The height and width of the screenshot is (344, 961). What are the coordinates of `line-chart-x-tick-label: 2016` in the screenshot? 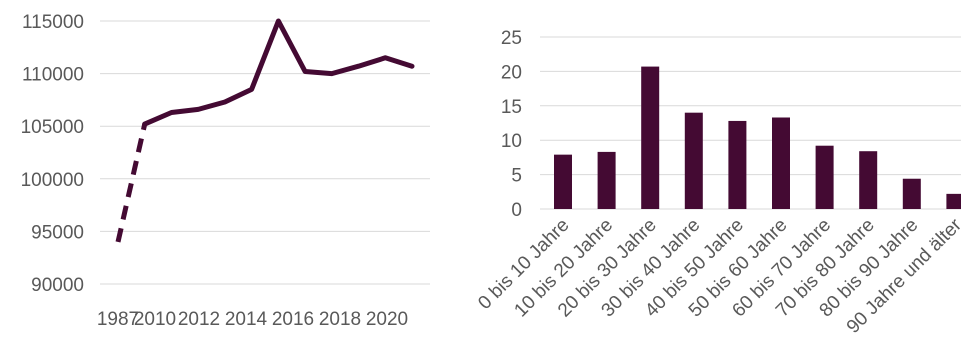 It's located at (293, 319).